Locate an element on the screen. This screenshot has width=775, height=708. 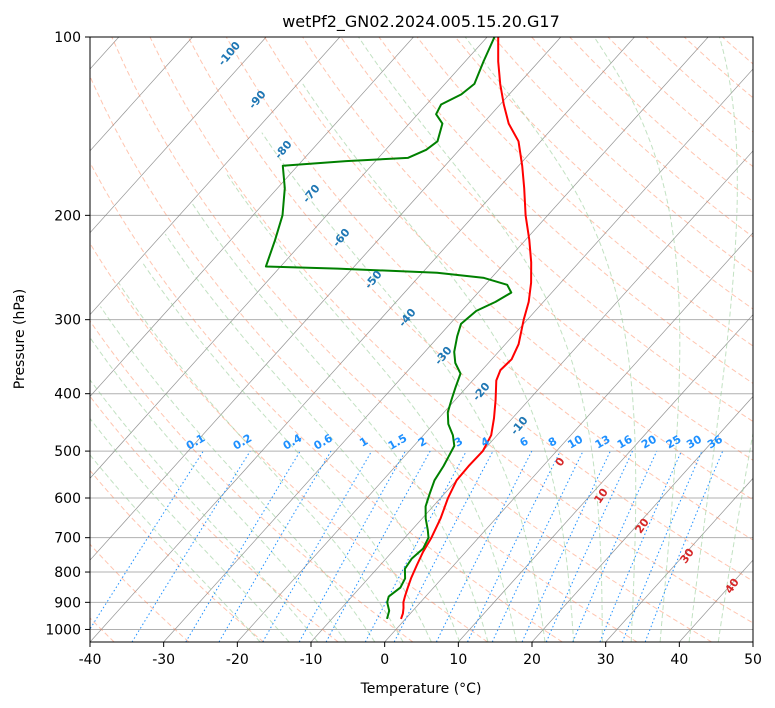
temperature-profile-line is located at coordinates (466, 328).